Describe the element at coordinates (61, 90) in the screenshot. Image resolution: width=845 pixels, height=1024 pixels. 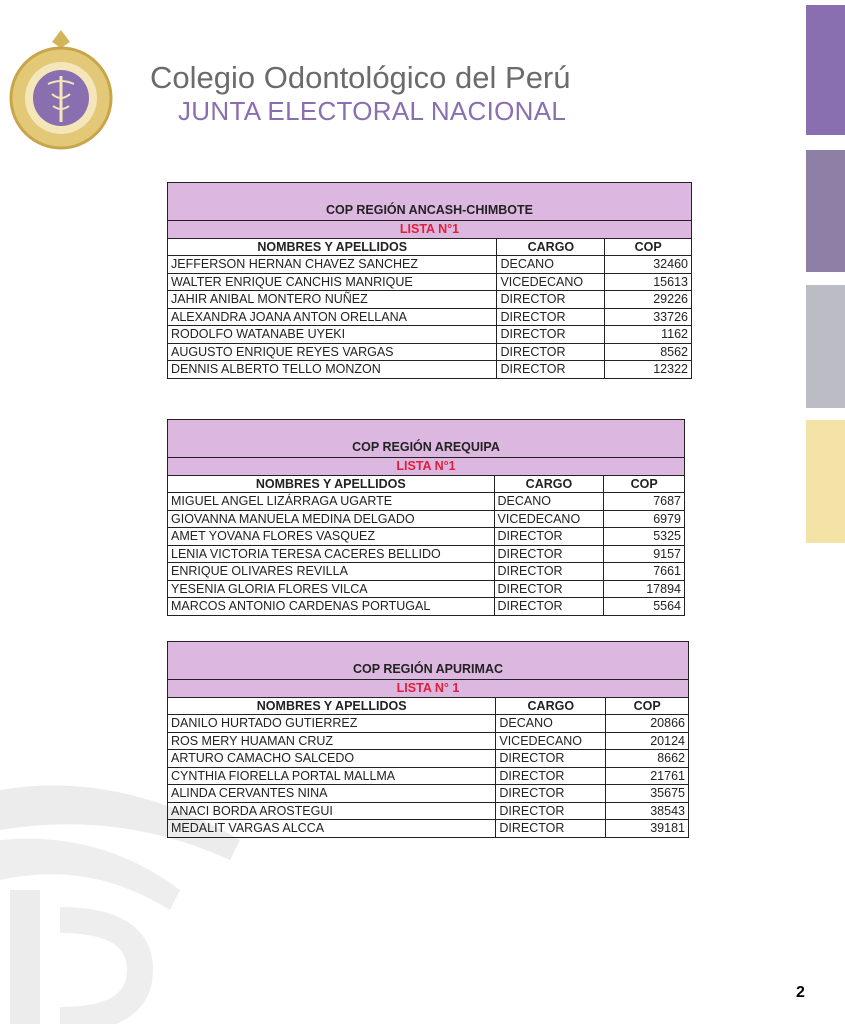
I see `college-logo` at that location.